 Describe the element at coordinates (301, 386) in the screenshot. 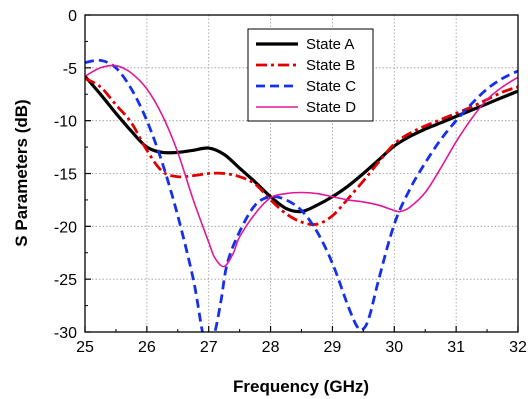

I see `x-axis-title: Frequency (GHz)` at that location.